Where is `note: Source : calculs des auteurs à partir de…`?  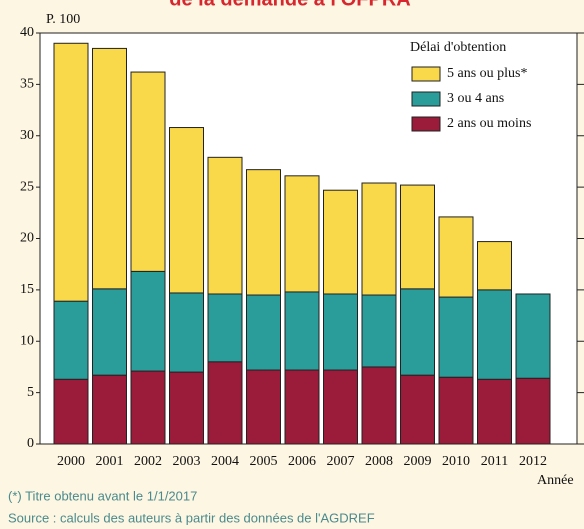 note: Source : calculs des auteurs à partir de… is located at coordinates (191, 517).